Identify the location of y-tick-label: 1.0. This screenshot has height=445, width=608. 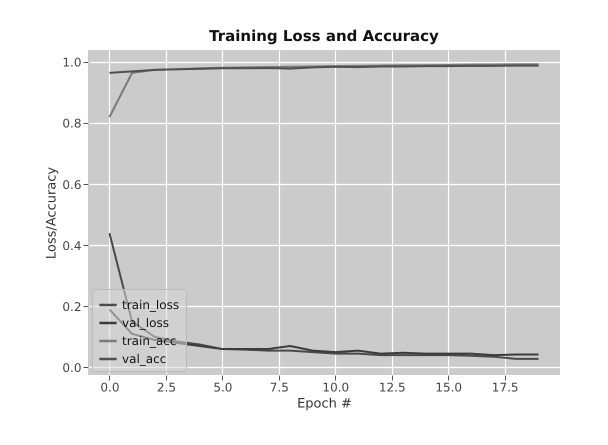
(72, 63).